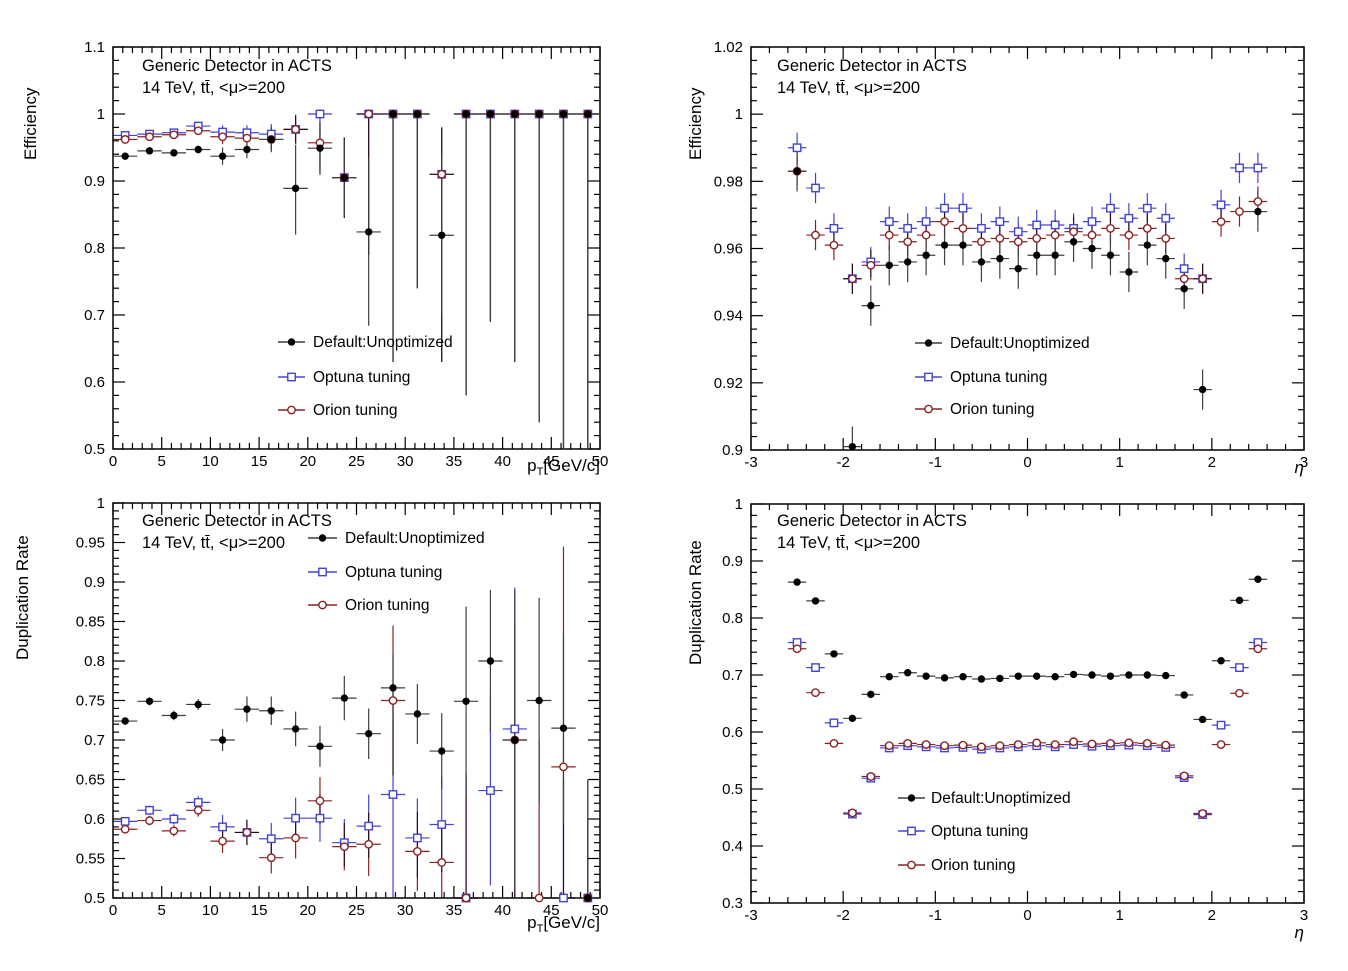 This screenshot has height=971, width=1348. Describe the element at coordinates (1304, 462) in the screenshot. I see `axis-tick-label: 3` at that location.